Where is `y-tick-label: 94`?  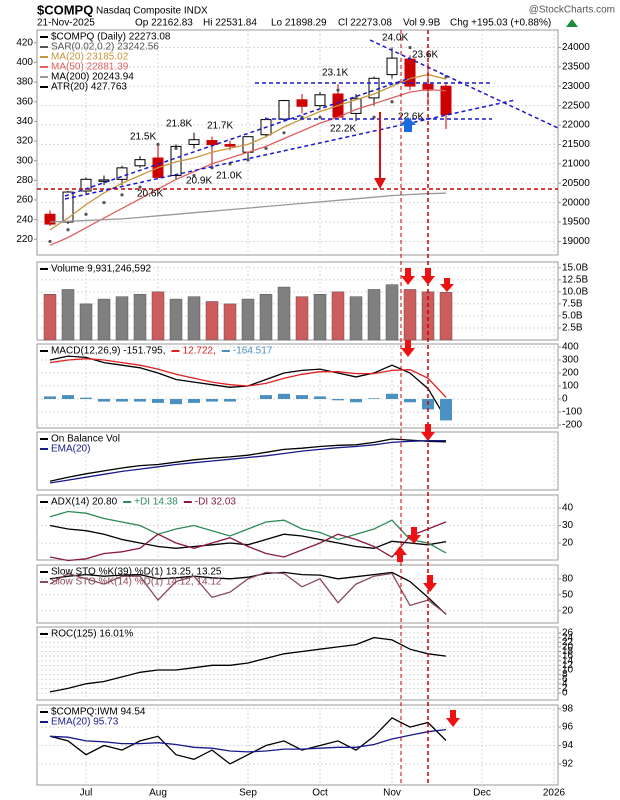 y-tick-label: 94 is located at coordinates (568, 745).